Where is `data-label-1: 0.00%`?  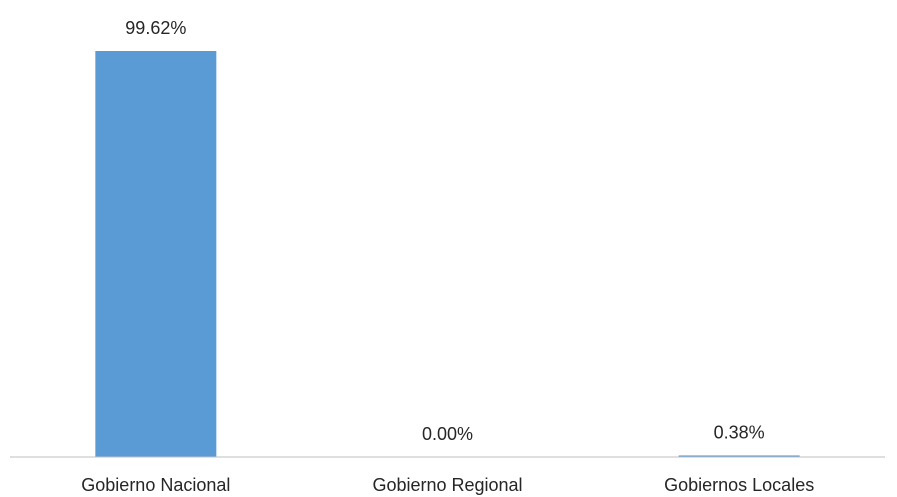 data-label-1: 0.00% is located at coordinates (447, 434).